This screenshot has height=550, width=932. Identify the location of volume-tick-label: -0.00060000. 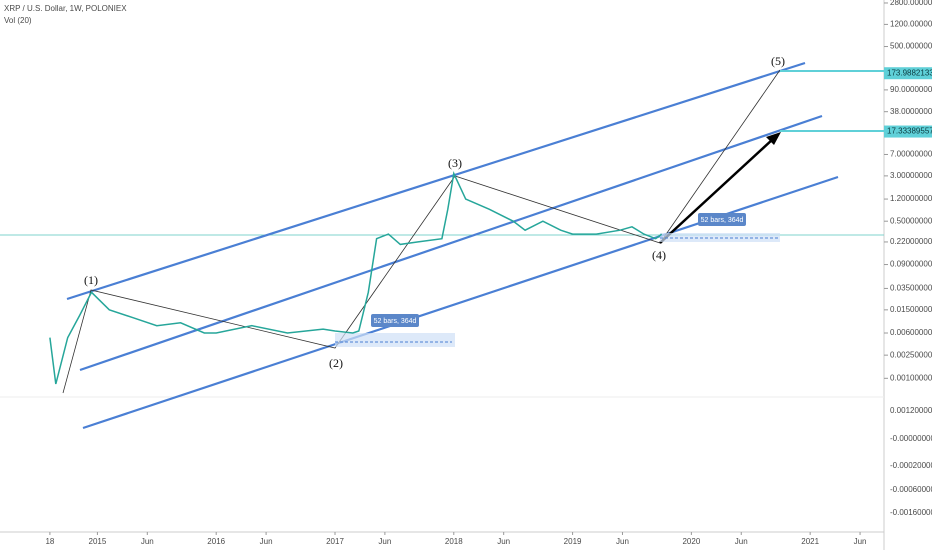
(911, 489).